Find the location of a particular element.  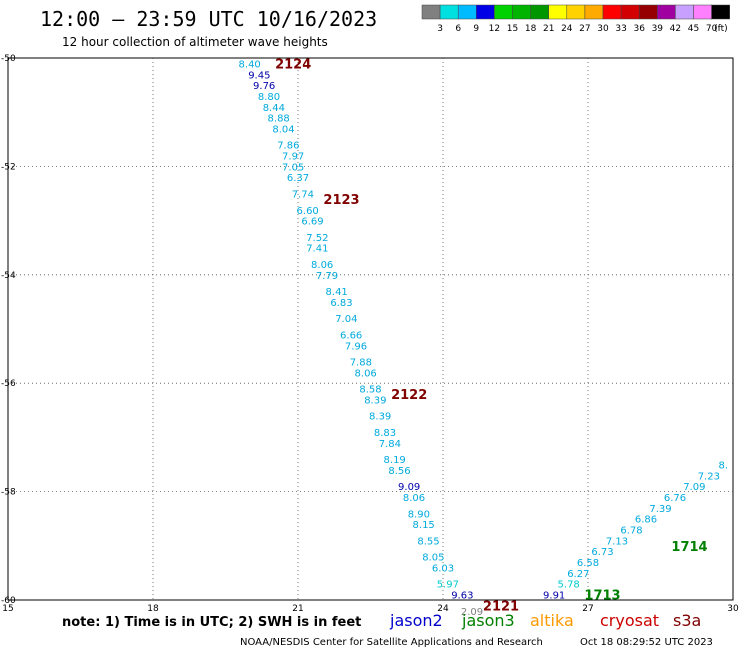

wave-height-point: 7.52 is located at coordinates (317, 238).